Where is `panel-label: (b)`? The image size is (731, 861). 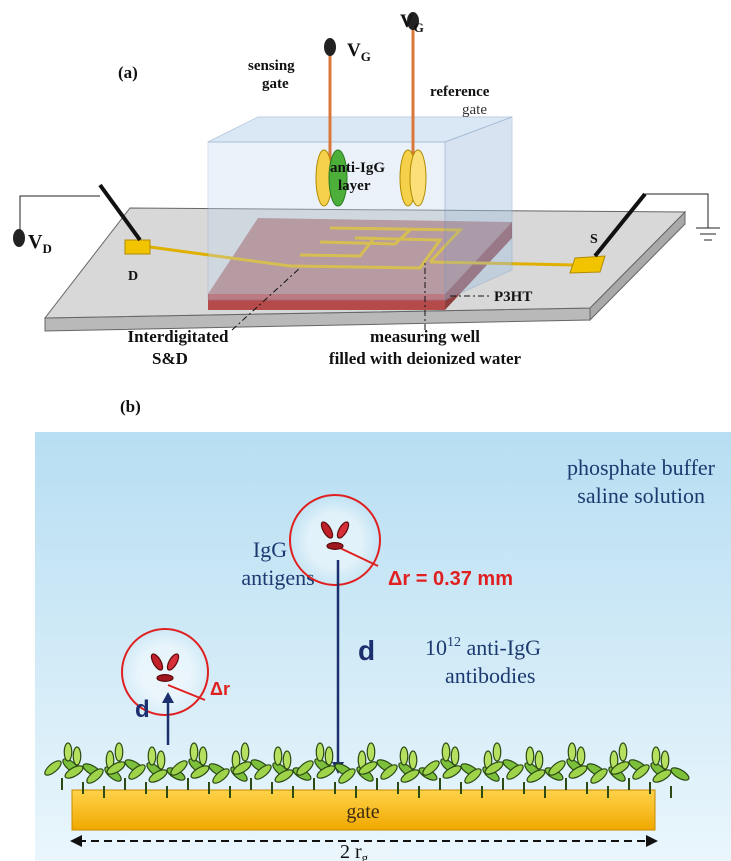
panel-label: (b) is located at coordinates (130, 406).